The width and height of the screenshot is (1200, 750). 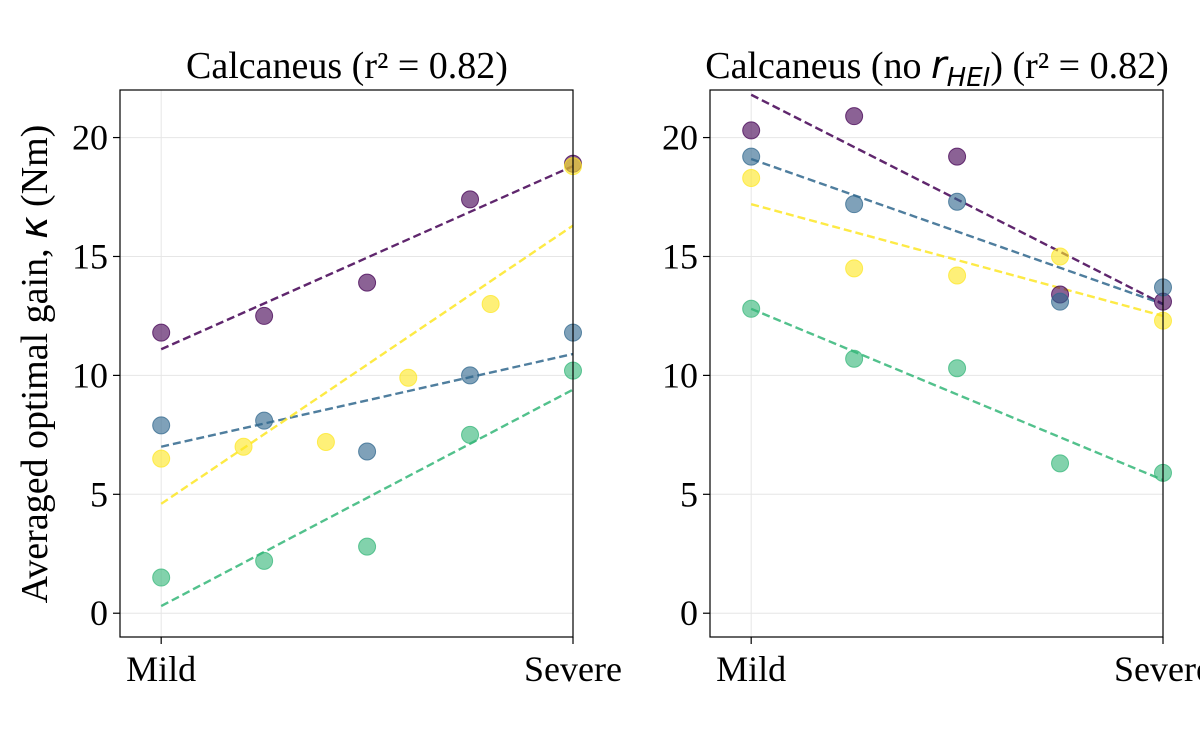 What do you see at coordinates (347, 66) in the screenshot?
I see `left-chart-title: Calcaneus (r² = 0.82)` at bounding box center [347, 66].